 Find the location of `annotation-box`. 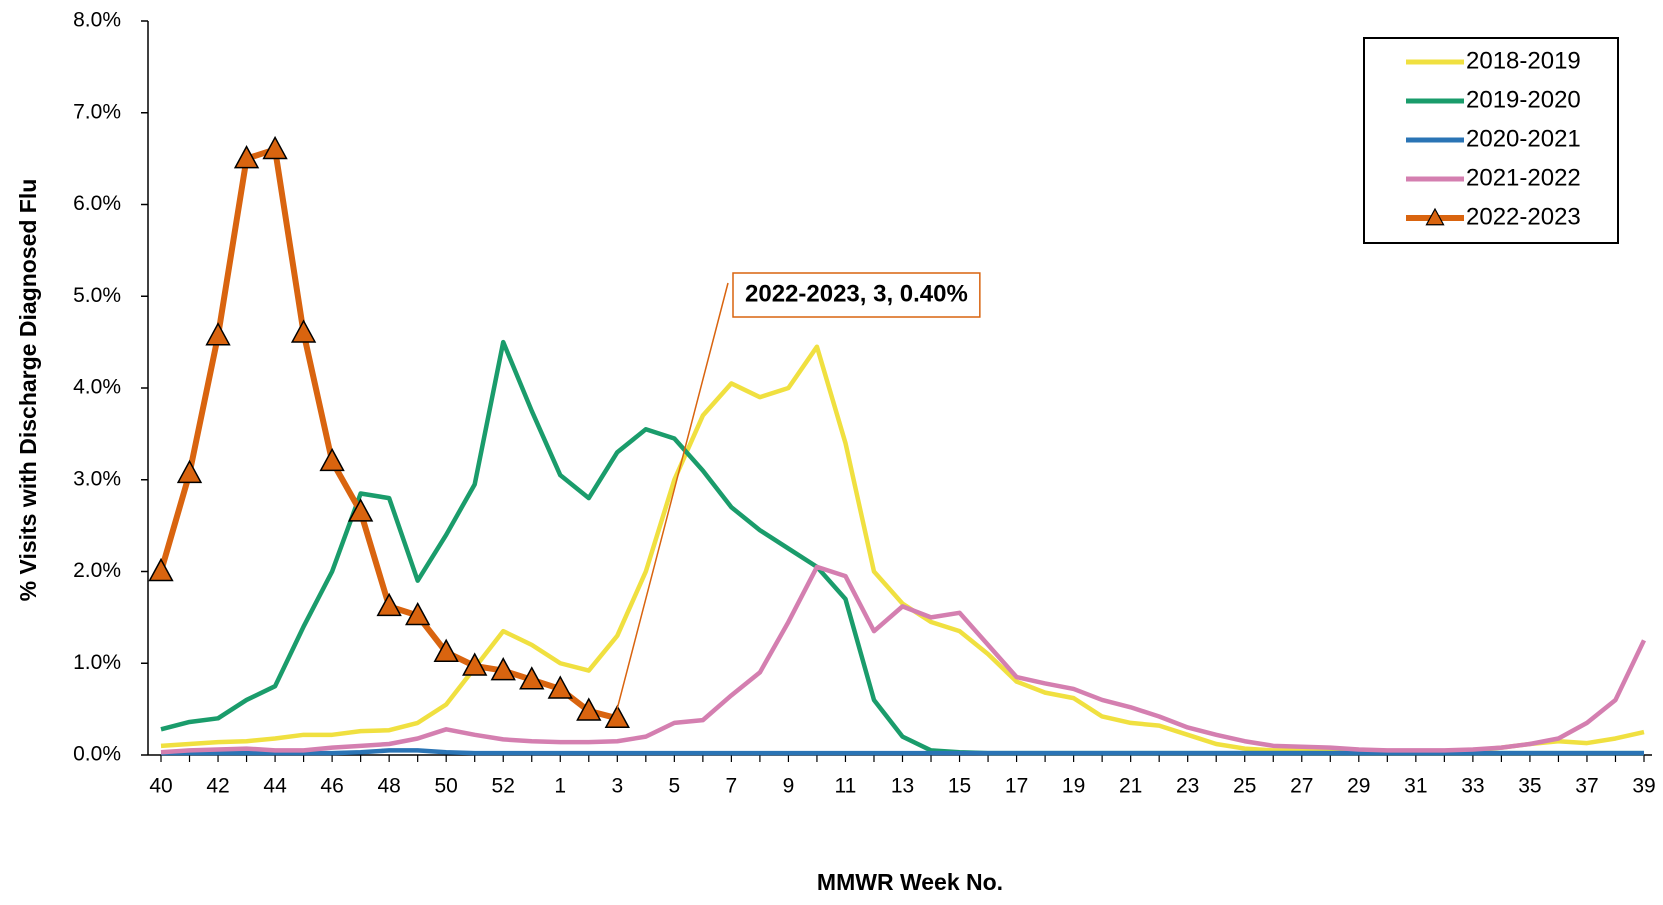

annotation-box is located at coordinates (856, 295).